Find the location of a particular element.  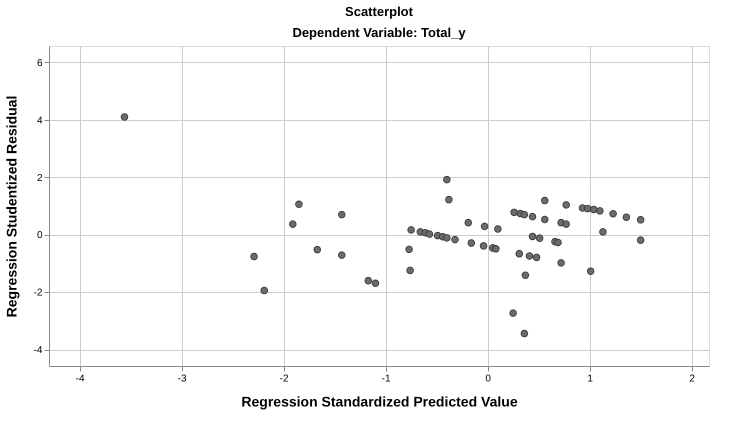

y-tick-label: 0 is located at coordinates (39, 236).